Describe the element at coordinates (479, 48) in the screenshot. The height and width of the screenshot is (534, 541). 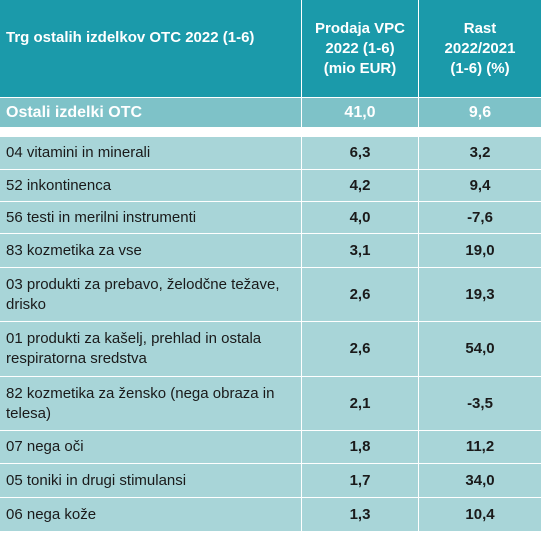
I see `header-growth: Rast 2022/2021 (1-6) (%)` at that location.